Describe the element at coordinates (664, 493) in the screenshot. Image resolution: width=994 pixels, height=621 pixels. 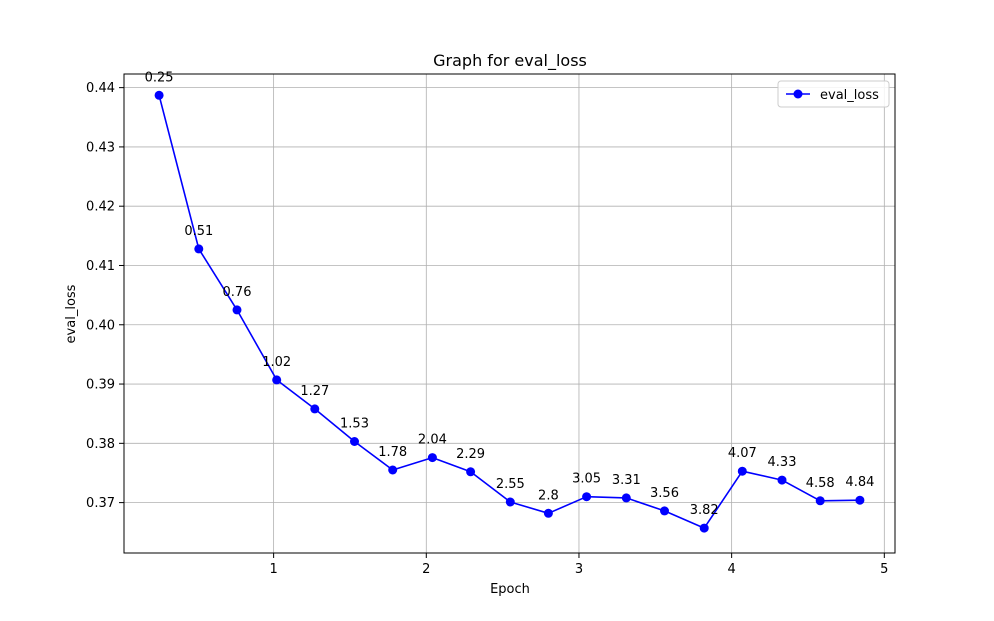
I see `data-point-label: 3.56` at that location.